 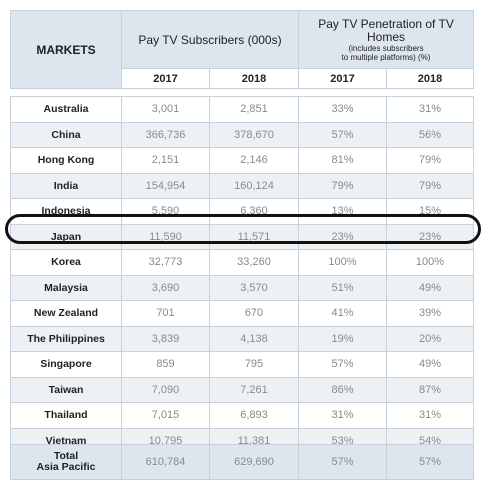 I want to click on table-row: Malaysia 3,690 3,570 51% 49%, so click(x=242, y=287).